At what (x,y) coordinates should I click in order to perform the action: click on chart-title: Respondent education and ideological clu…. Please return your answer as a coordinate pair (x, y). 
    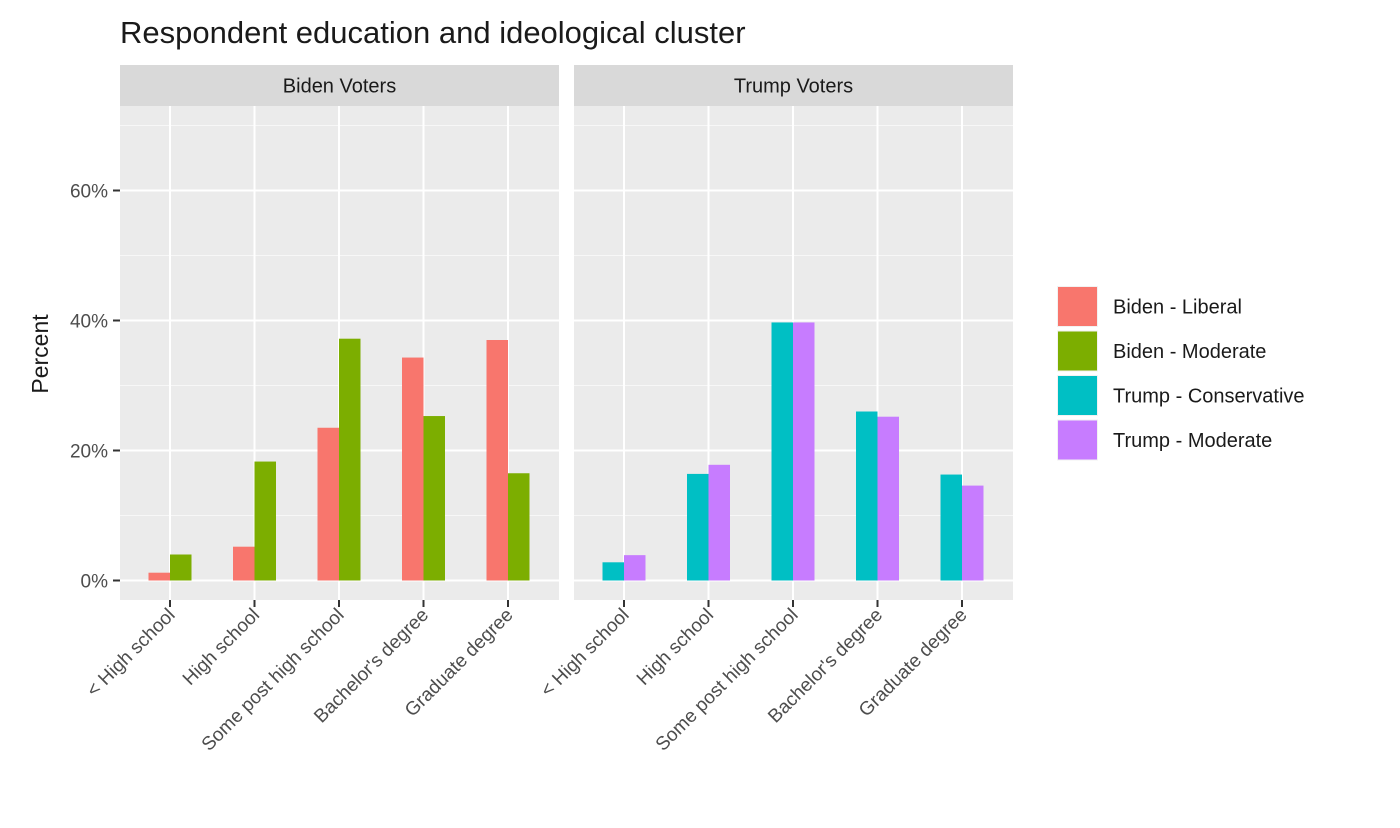
    Looking at the image, I should click on (433, 32).